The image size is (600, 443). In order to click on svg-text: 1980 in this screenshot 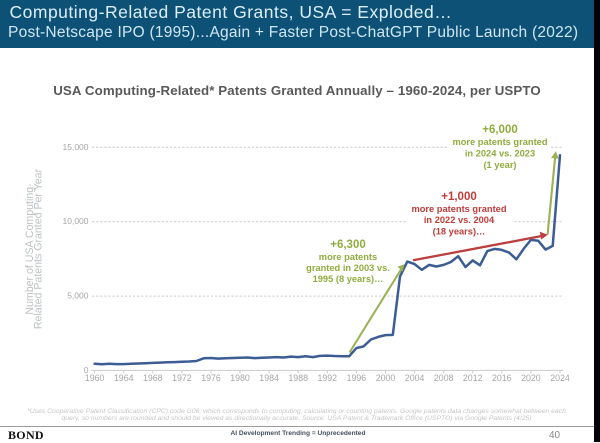, I will do `click(240, 378)`.